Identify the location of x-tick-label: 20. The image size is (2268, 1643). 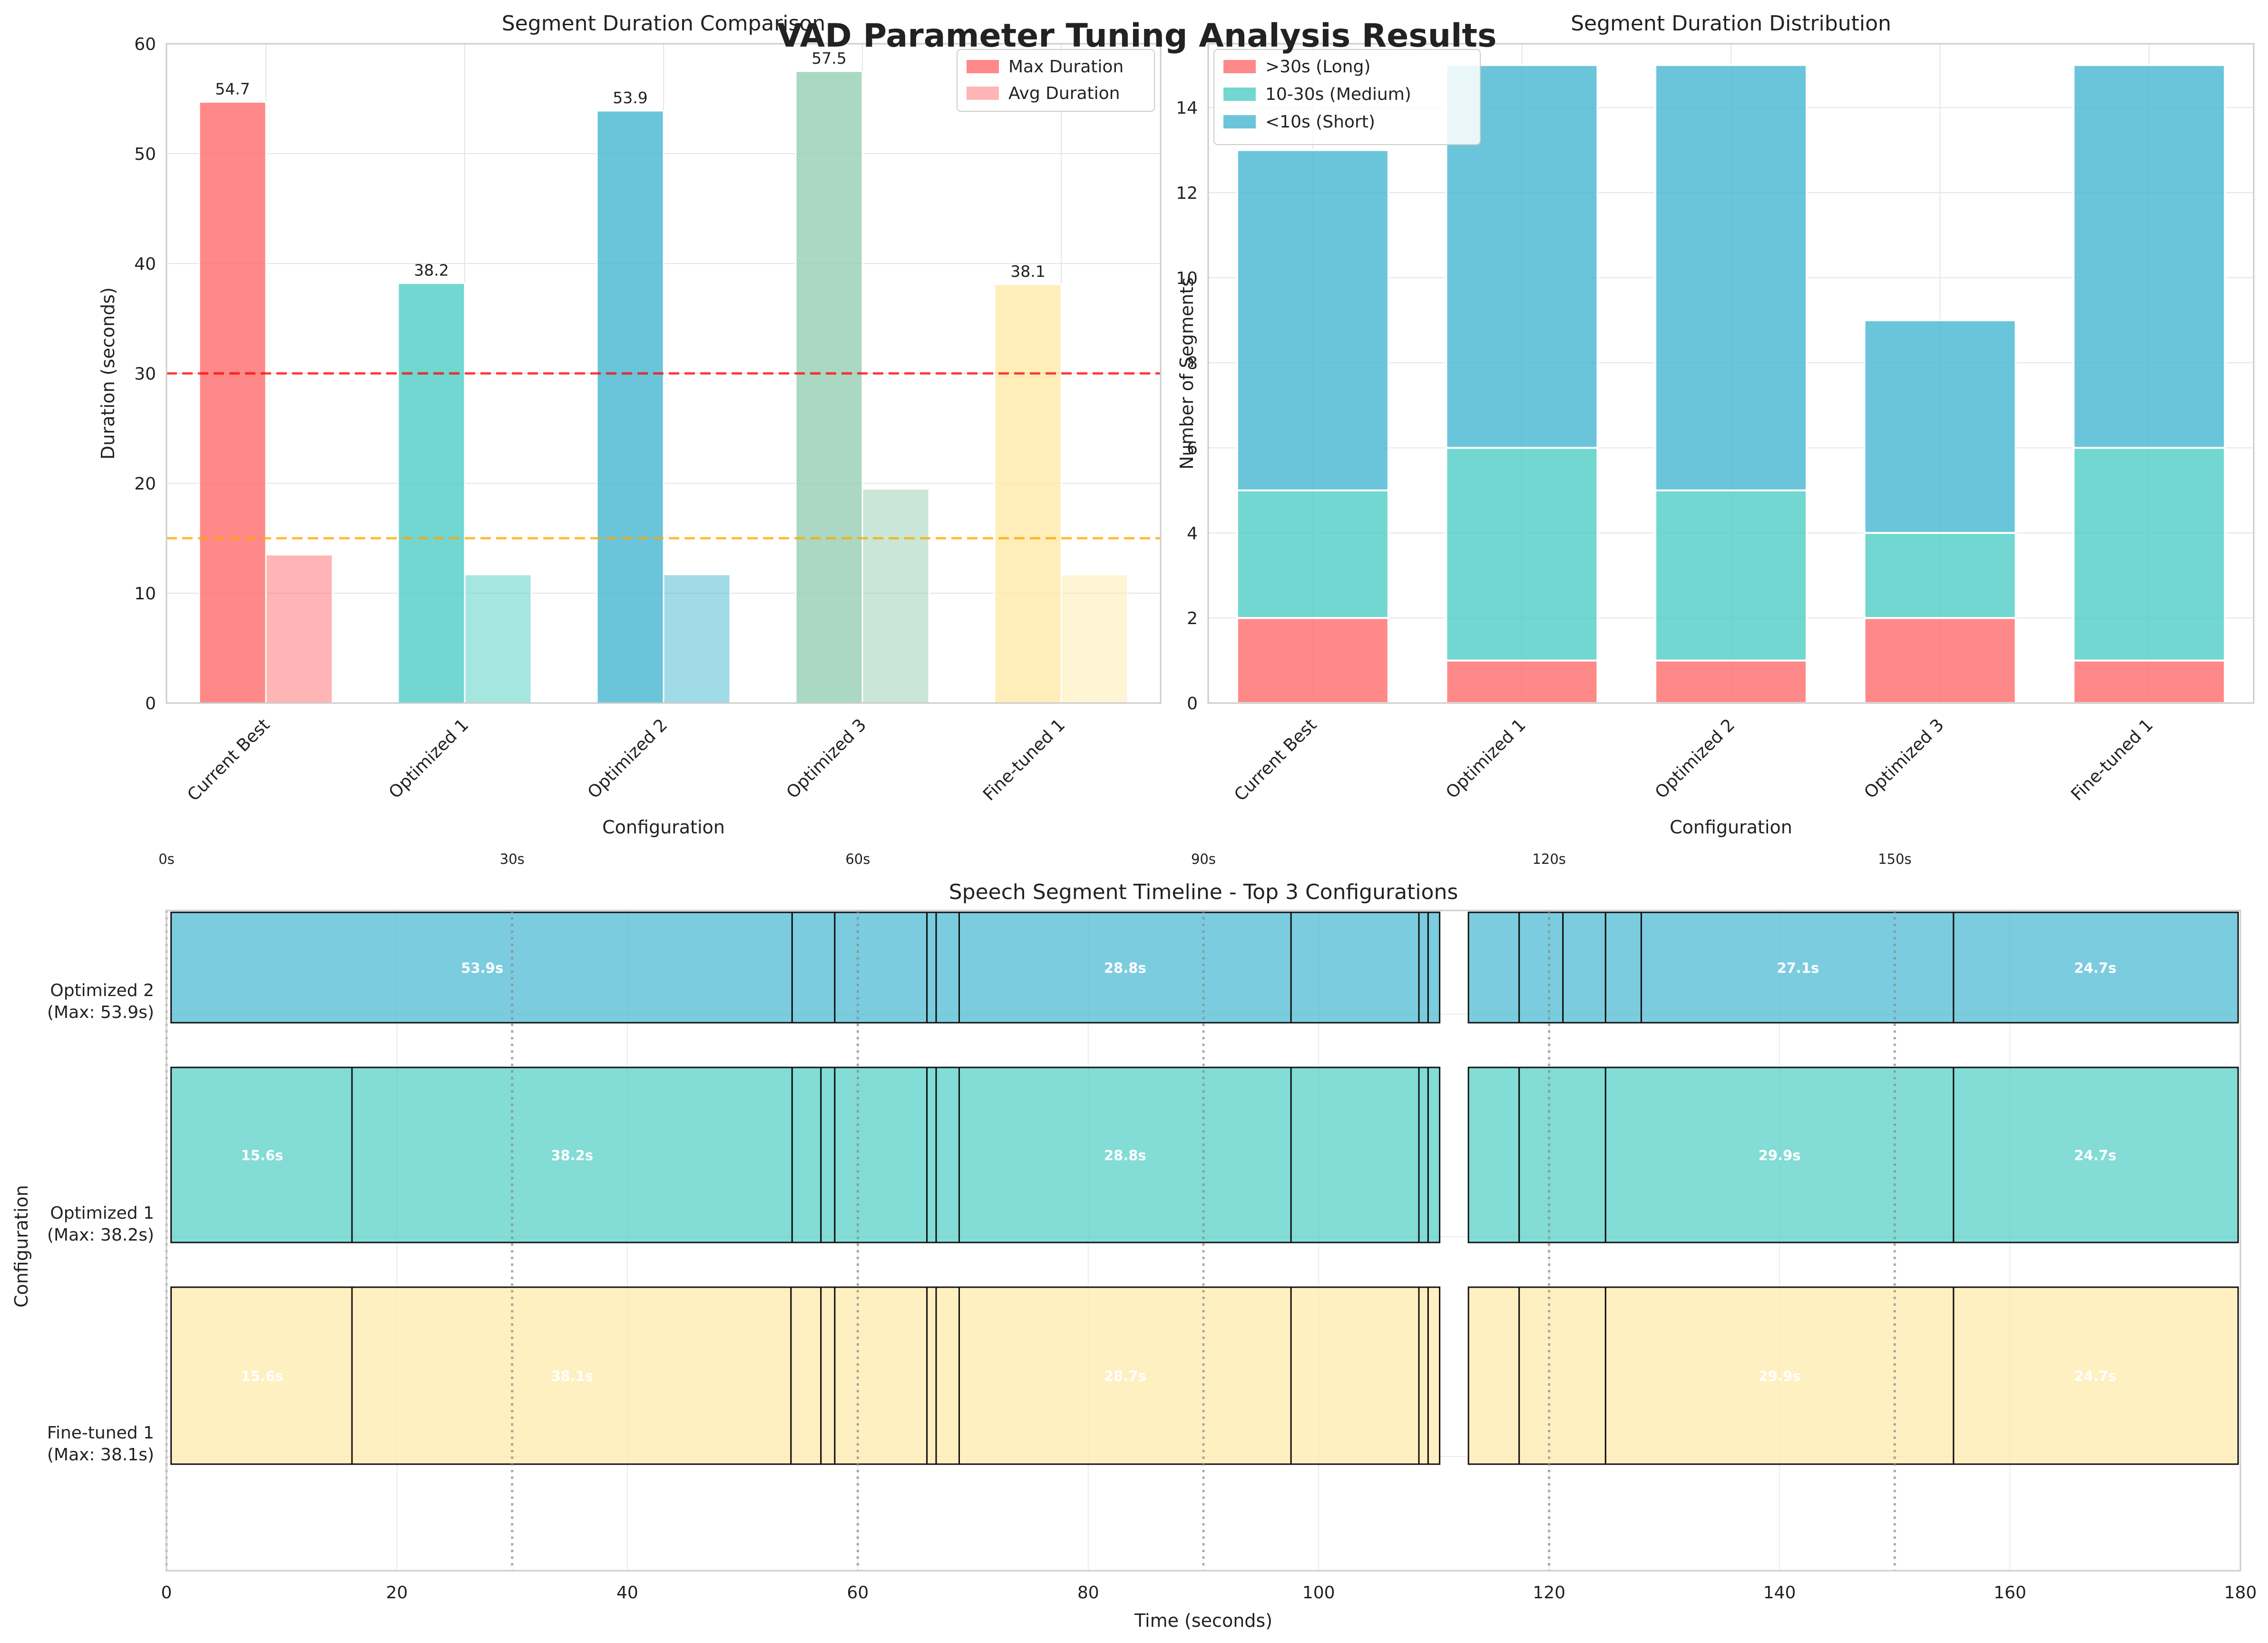
(397, 1593).